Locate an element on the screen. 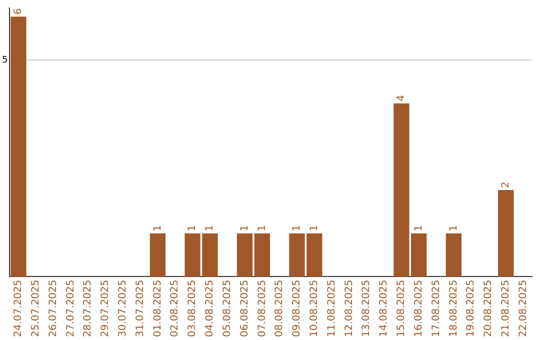 This screenshot has height=340, width=540. x-tick-label: 28.07.2025 is located at coordinates (88, 309).